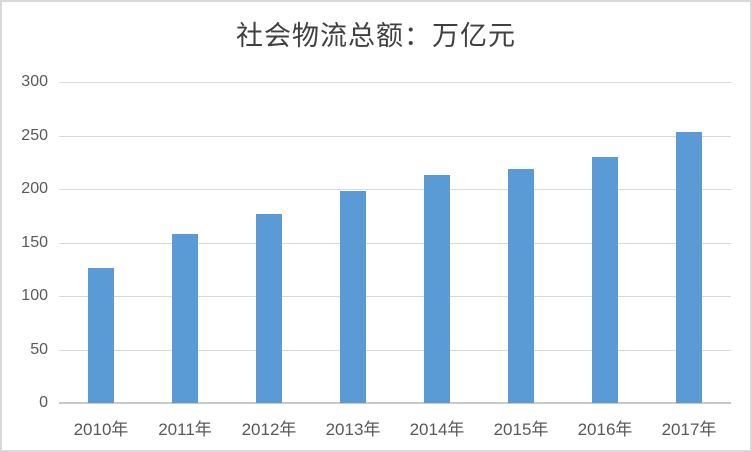  Describe the element at coordinates (39, 349) in the screenshot. I see `y-tick-label: 50` at that location.